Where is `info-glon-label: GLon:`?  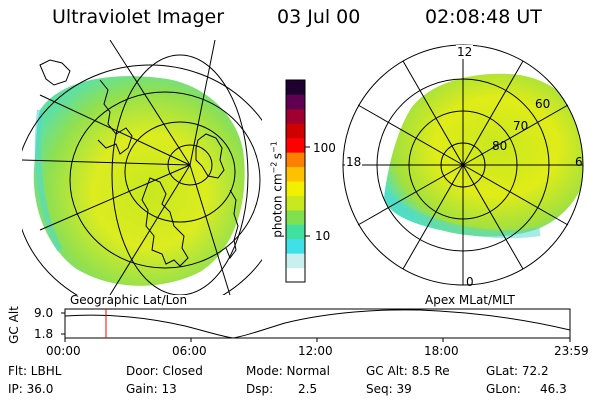 info-glon-label: GLon: is located at coordinates (503, 389).